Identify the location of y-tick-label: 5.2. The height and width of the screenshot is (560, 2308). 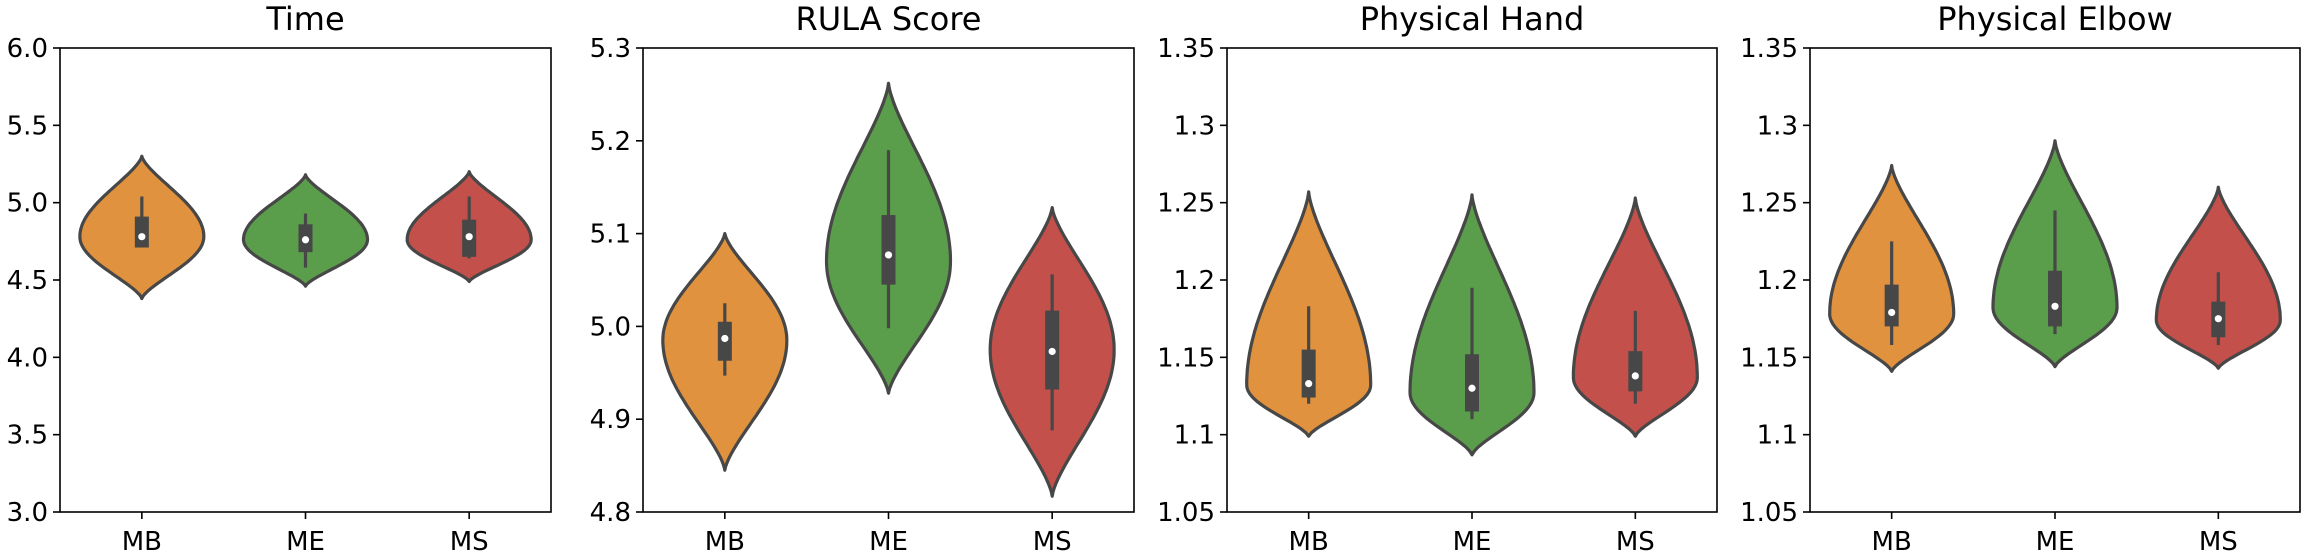
(610, 142).